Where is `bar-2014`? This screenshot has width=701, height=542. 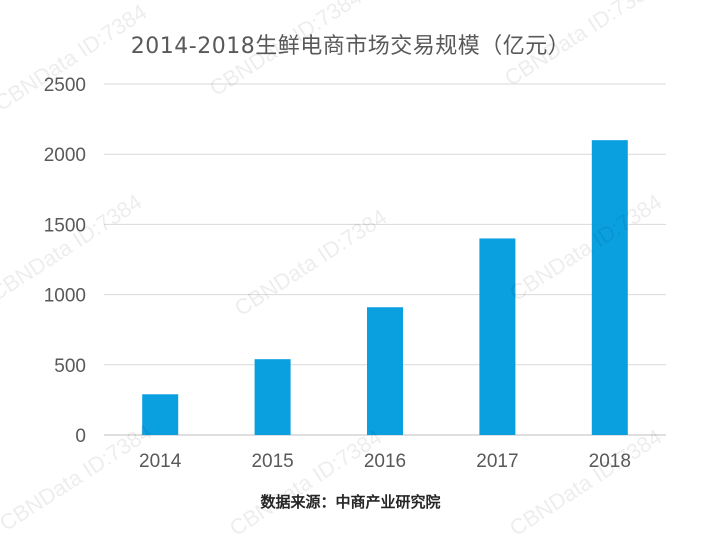 bar-2014 is located at coordinates (160, 414).